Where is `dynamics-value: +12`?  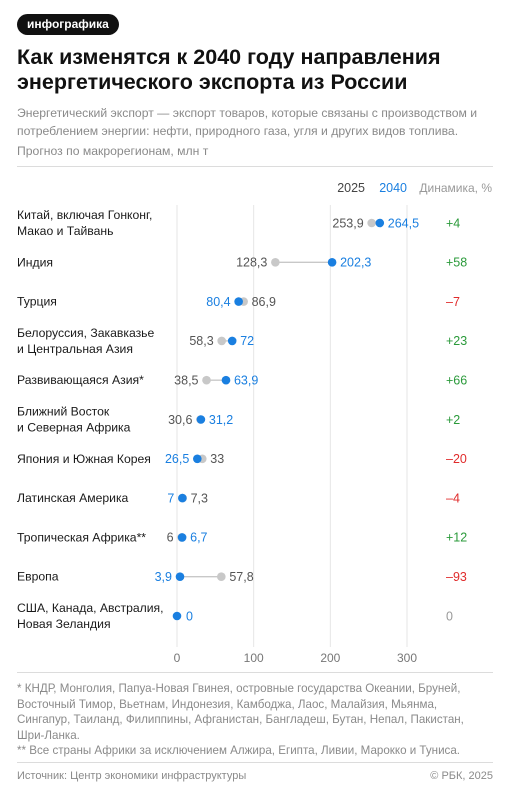 dynamics-value: +12 is located at coordinates (456, 538).